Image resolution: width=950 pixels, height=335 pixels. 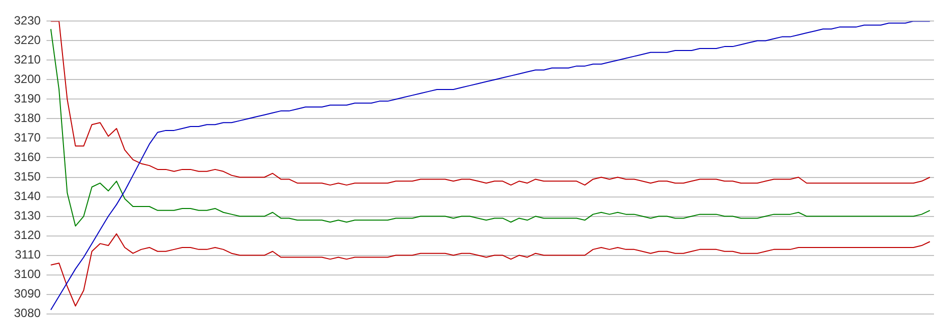 What do you see at coordinates (28, 118) in the screenshot?
I see `y-tick-label: 3180` at bounding box center [28, 118].